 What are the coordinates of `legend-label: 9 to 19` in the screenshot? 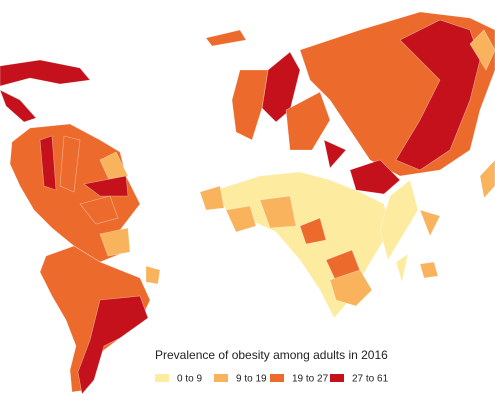 It's located at (251, 379).